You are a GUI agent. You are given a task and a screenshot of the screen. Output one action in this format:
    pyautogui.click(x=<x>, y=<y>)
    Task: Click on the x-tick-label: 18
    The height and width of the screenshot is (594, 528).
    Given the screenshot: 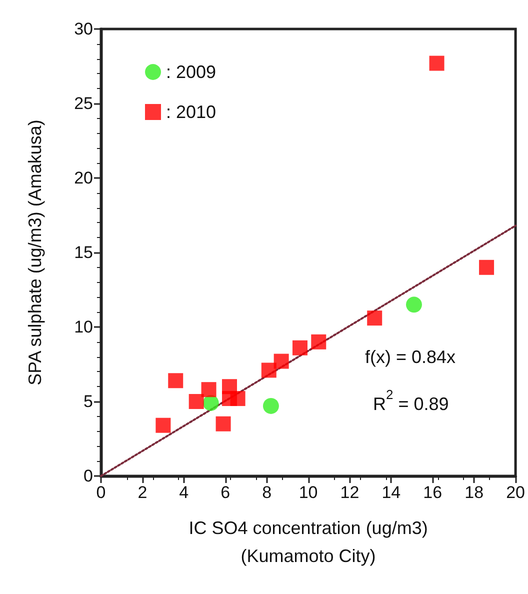 What is the action you would take?
    pyautogui.click(x=474, y=492)
    